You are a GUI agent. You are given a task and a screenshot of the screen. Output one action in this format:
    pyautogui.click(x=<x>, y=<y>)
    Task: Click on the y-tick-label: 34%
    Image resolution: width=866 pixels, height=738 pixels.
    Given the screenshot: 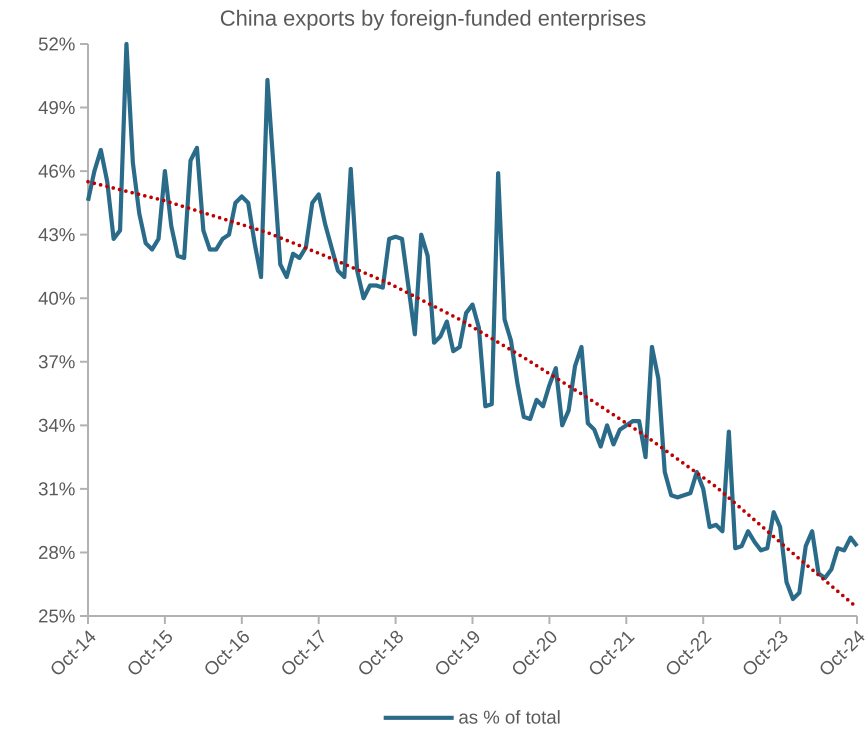 What is the action you would take?
    pyautogui.click(x=56, y=425)
    